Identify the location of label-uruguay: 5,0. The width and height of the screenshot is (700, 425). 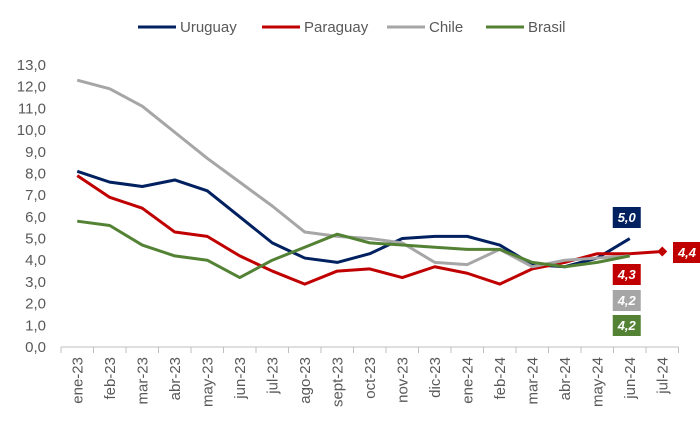
(626, 217).